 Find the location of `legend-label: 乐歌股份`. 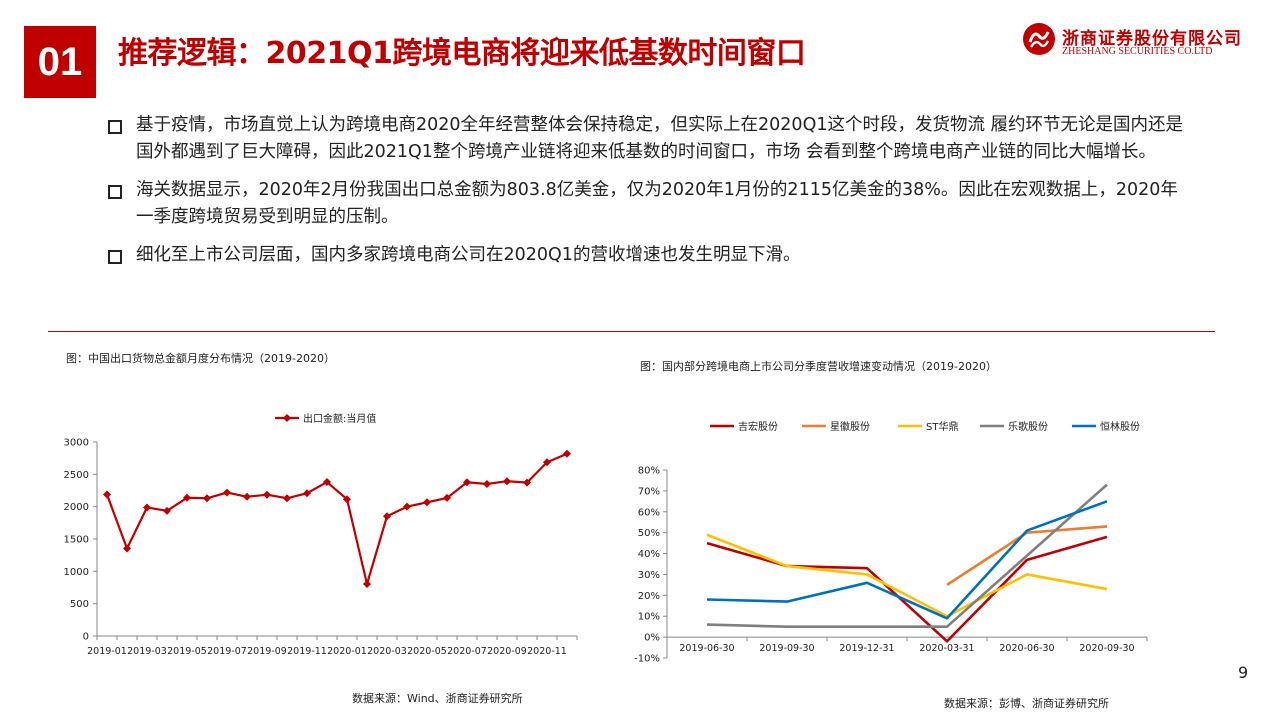

legend-label: 乐歌股份 is located at coordinates (1028, 426).